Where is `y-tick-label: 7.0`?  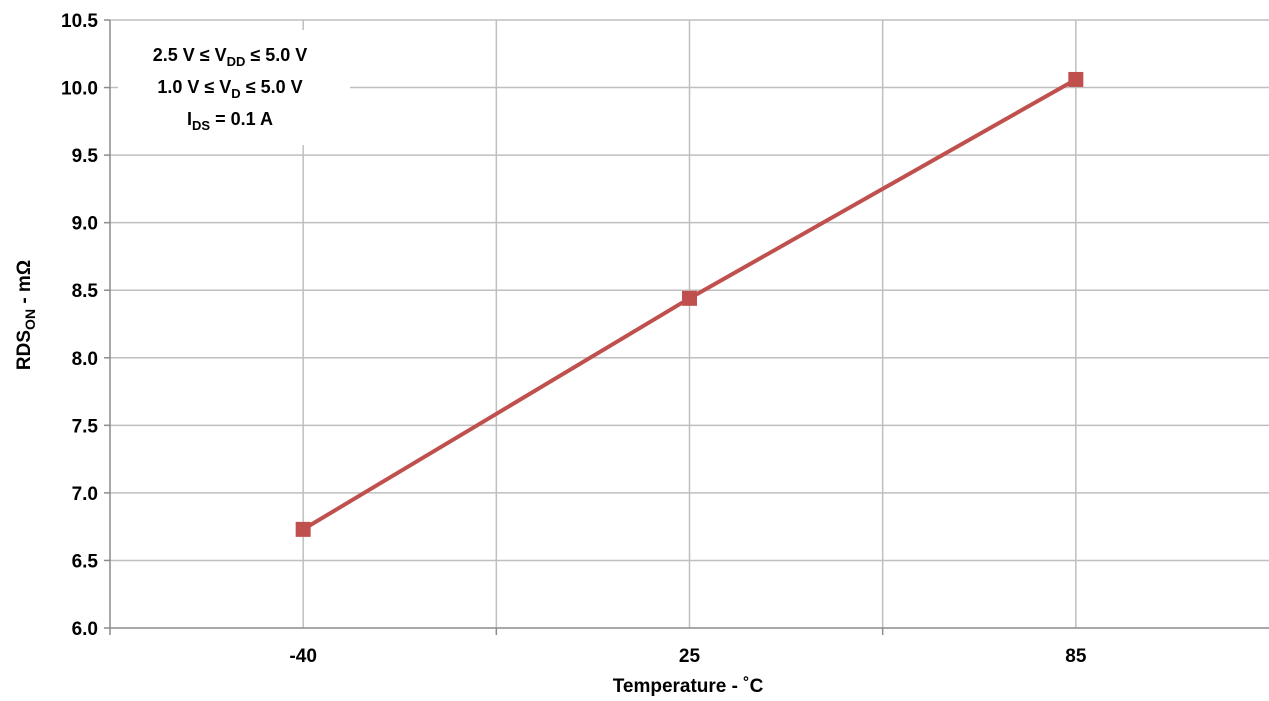 y-tick-label: 7.0 is located at coordinates (85, 494).